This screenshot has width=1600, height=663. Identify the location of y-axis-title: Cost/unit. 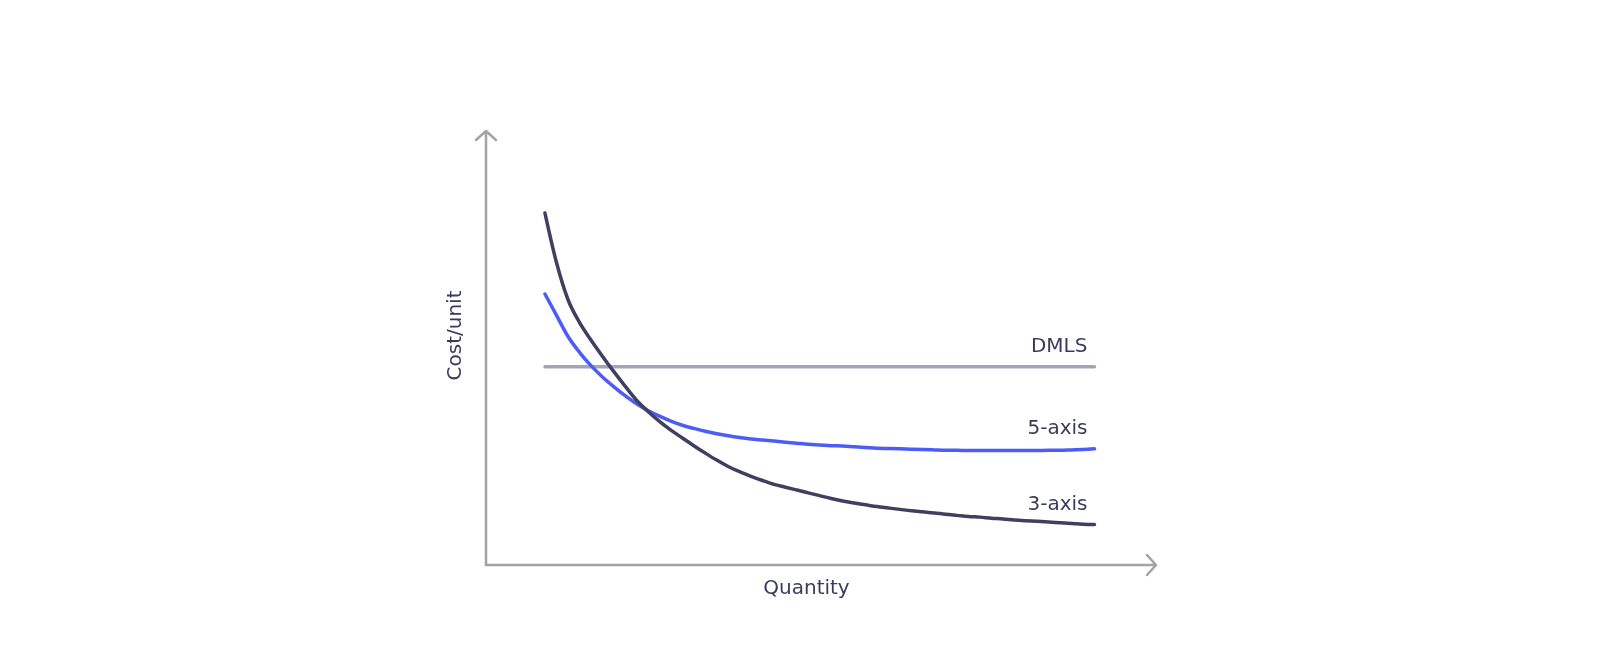
(453, 335).